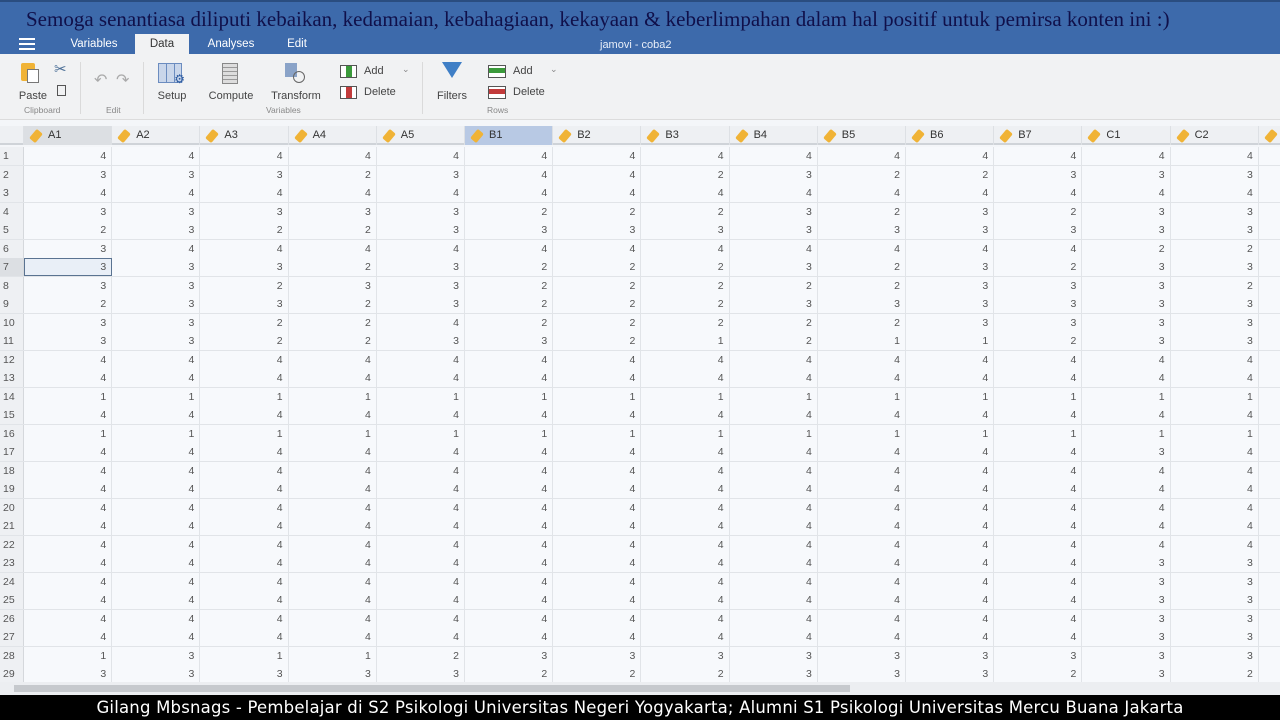  What do you see at coordinates (33, 96) in the screenshot?
I see `paste-button: Paste` at bounding box center [33, 96].